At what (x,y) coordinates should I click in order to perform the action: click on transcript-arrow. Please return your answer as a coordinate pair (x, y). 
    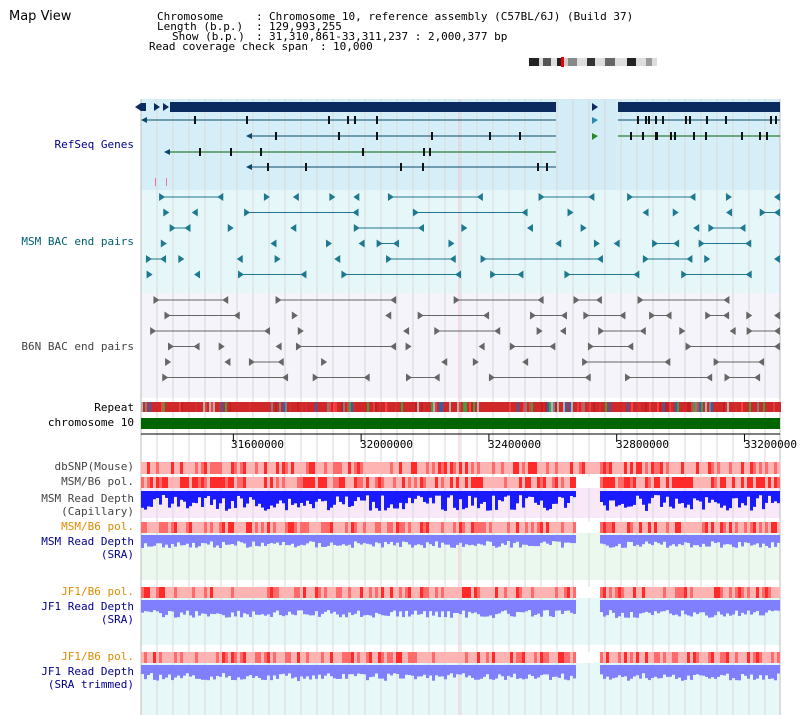
    Looking at the image, I should click on (249, 167).